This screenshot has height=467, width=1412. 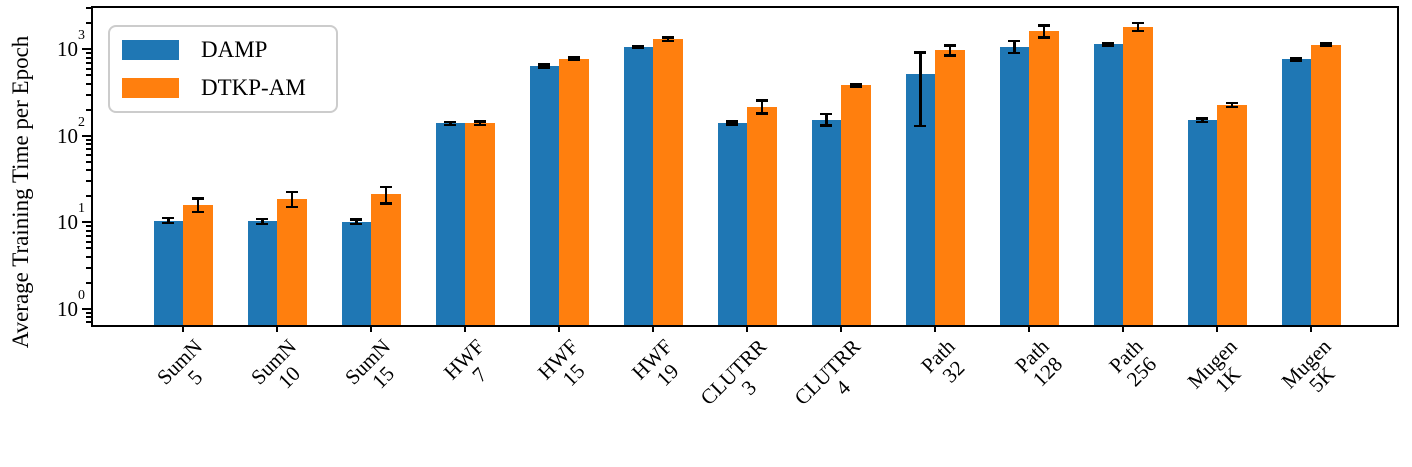 I want to click on legend-entry-dtkp-am: DTKP-AM, so click(x=229, y=88).